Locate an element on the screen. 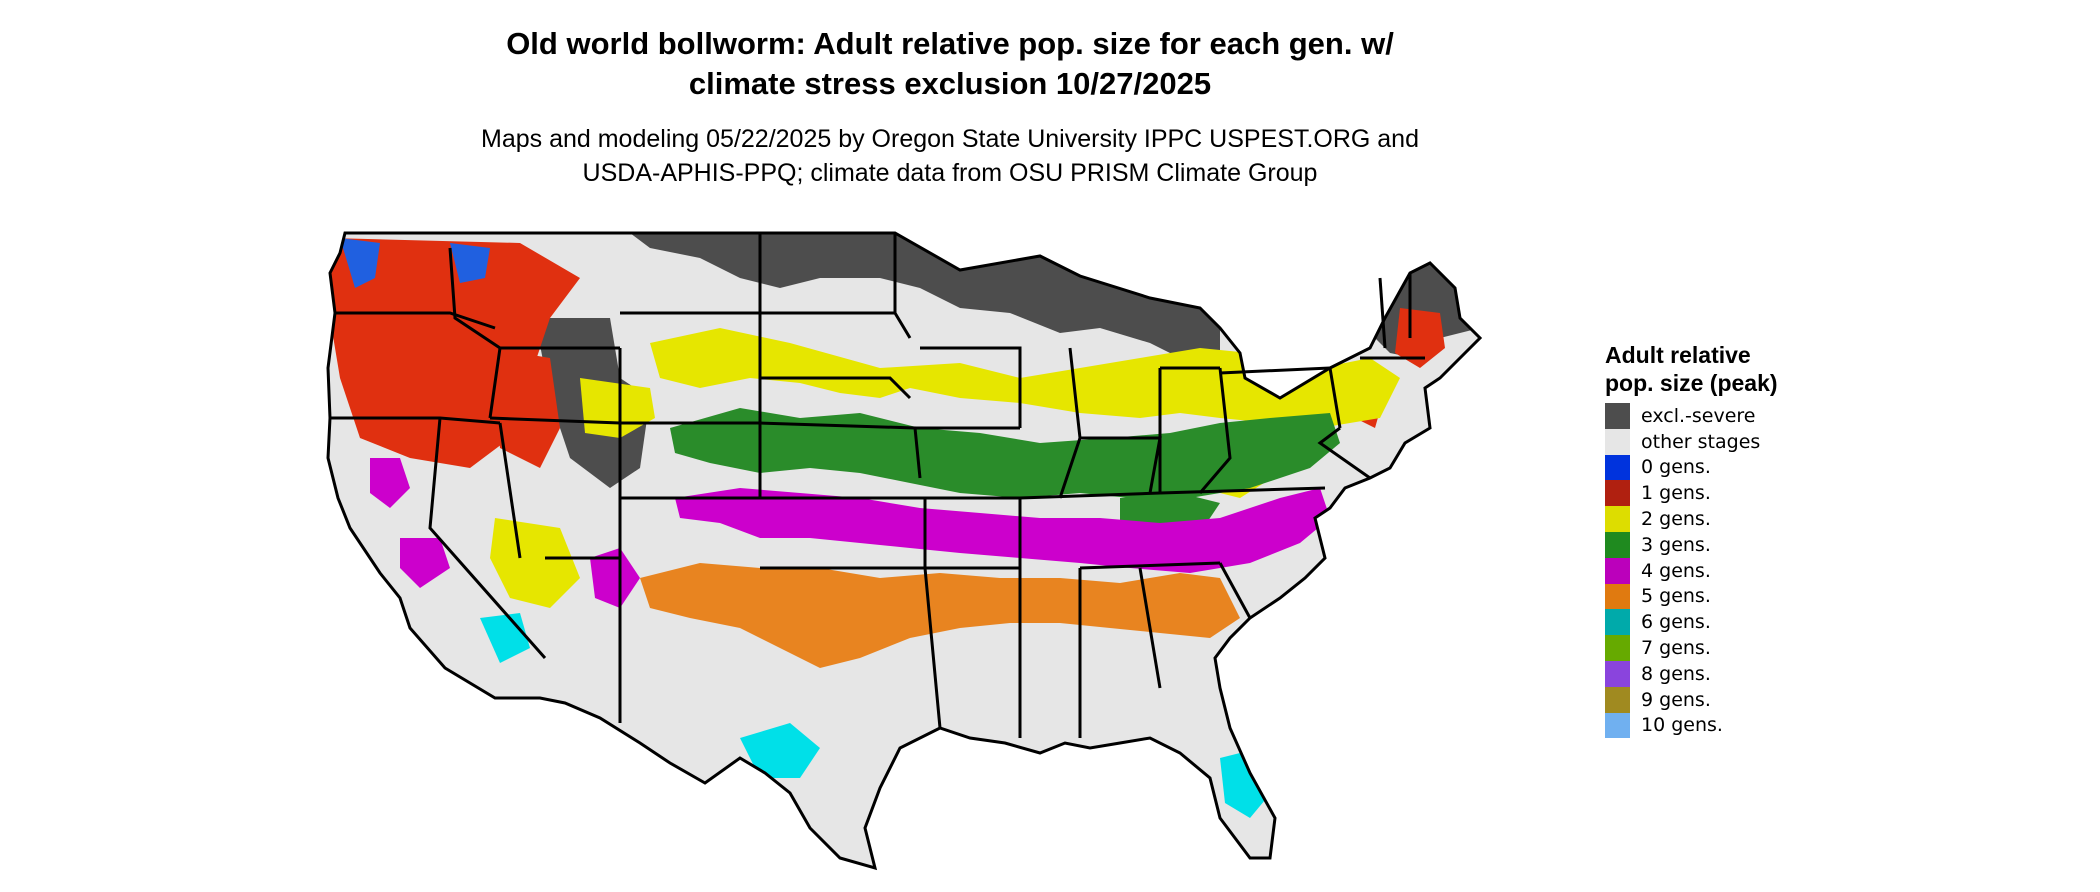 The height and width of the screenshot is (892, 2100). legend-item: excl.-severe is located at coordinates (1720, 416).